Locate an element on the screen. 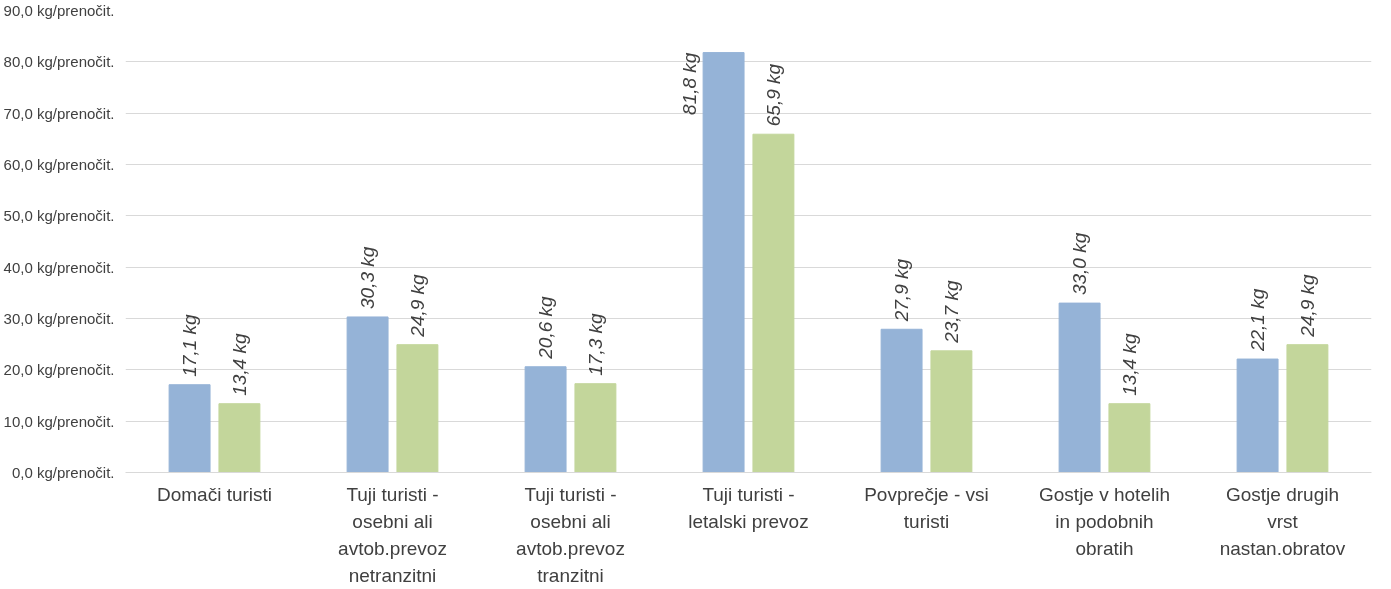 The image size is (1391, 589). y-tick-label: 90,0 kg/prenočit. is located at coordinates (59, 10).